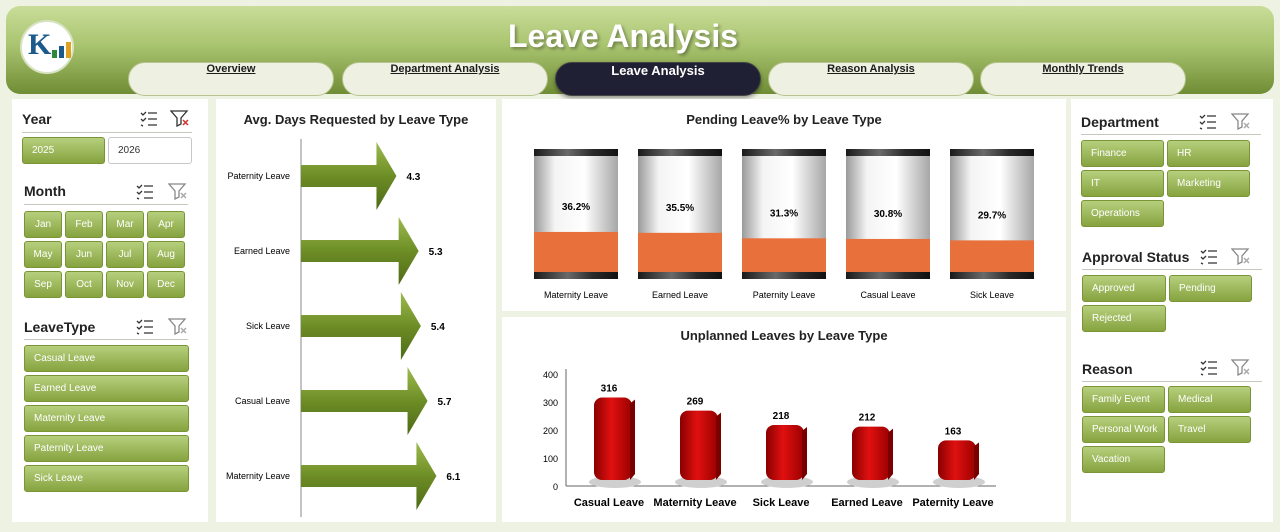  I want to click on slicer-leavetype-sick: Sick Leave, so click(106, 478).